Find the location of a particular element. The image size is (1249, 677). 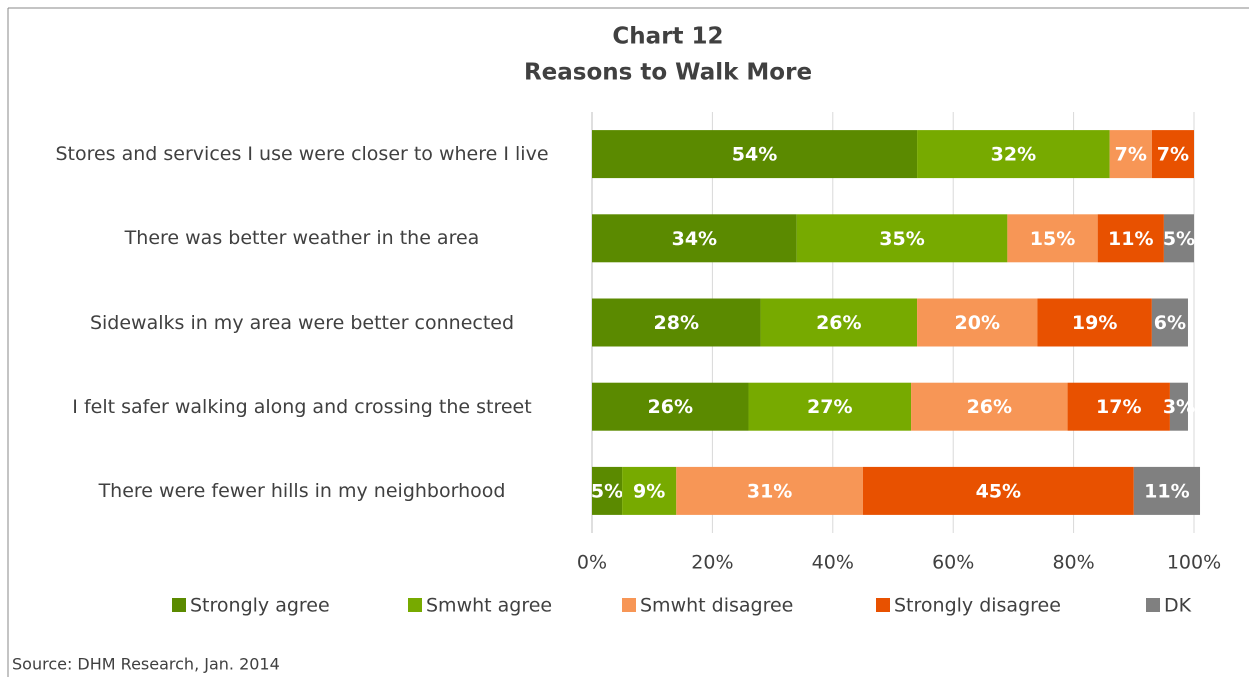

data-label: 45% is located at coordinates (998, 491).